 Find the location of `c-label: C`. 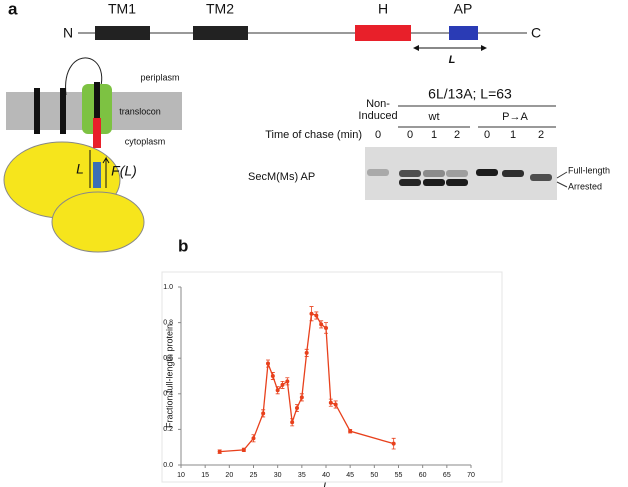

c-label: C is located at coordinates (536, 33).